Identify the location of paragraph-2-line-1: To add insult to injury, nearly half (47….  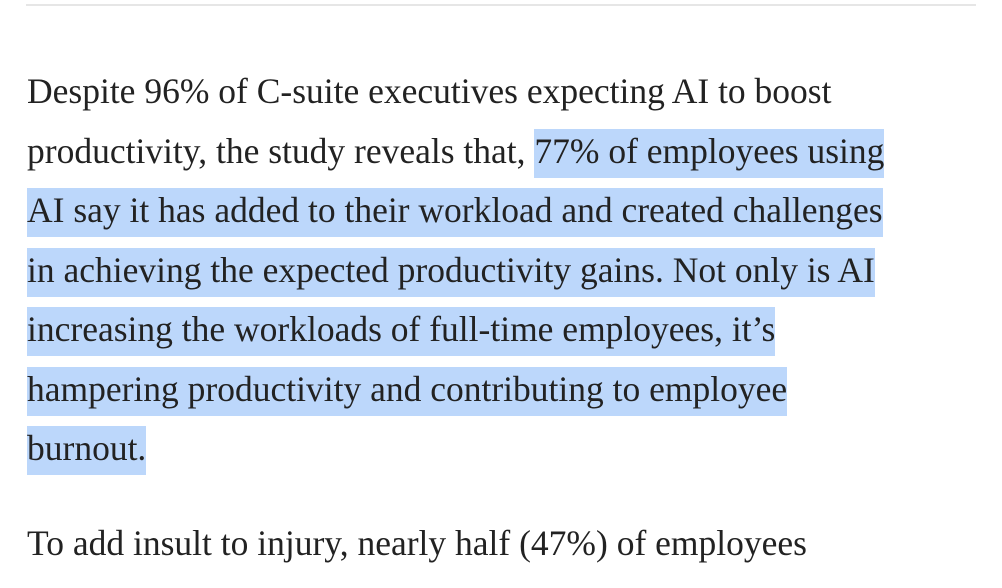
(417, 542).